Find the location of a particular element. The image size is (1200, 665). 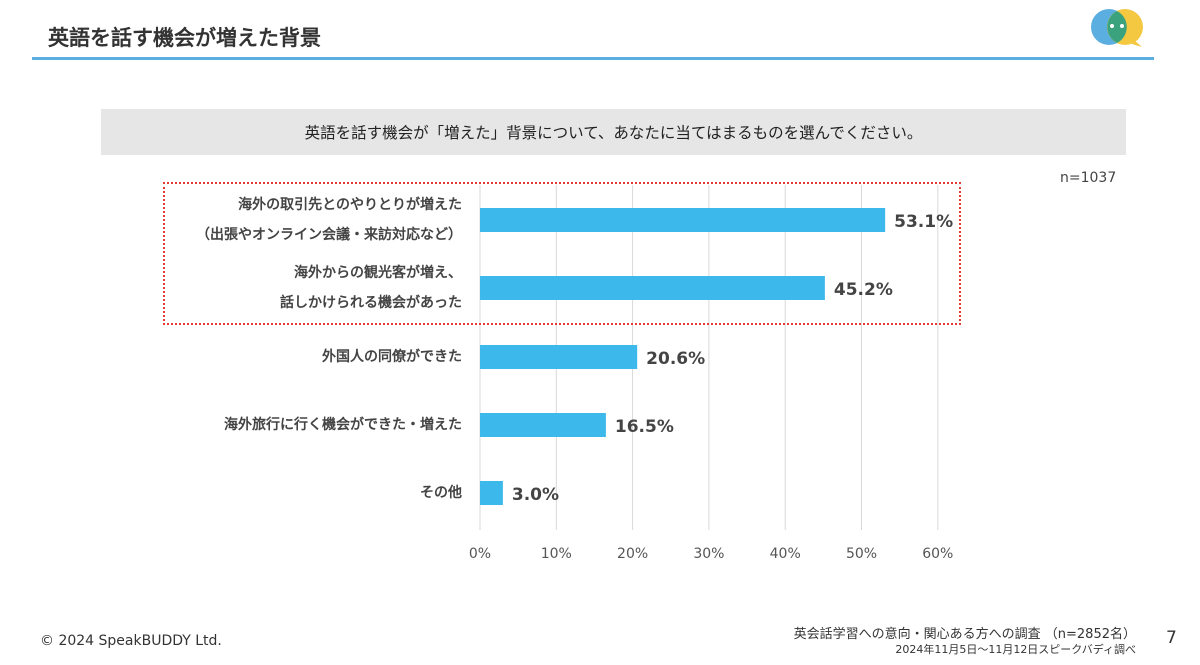

value-label: 45.2% is located at coordinates (863, 290).